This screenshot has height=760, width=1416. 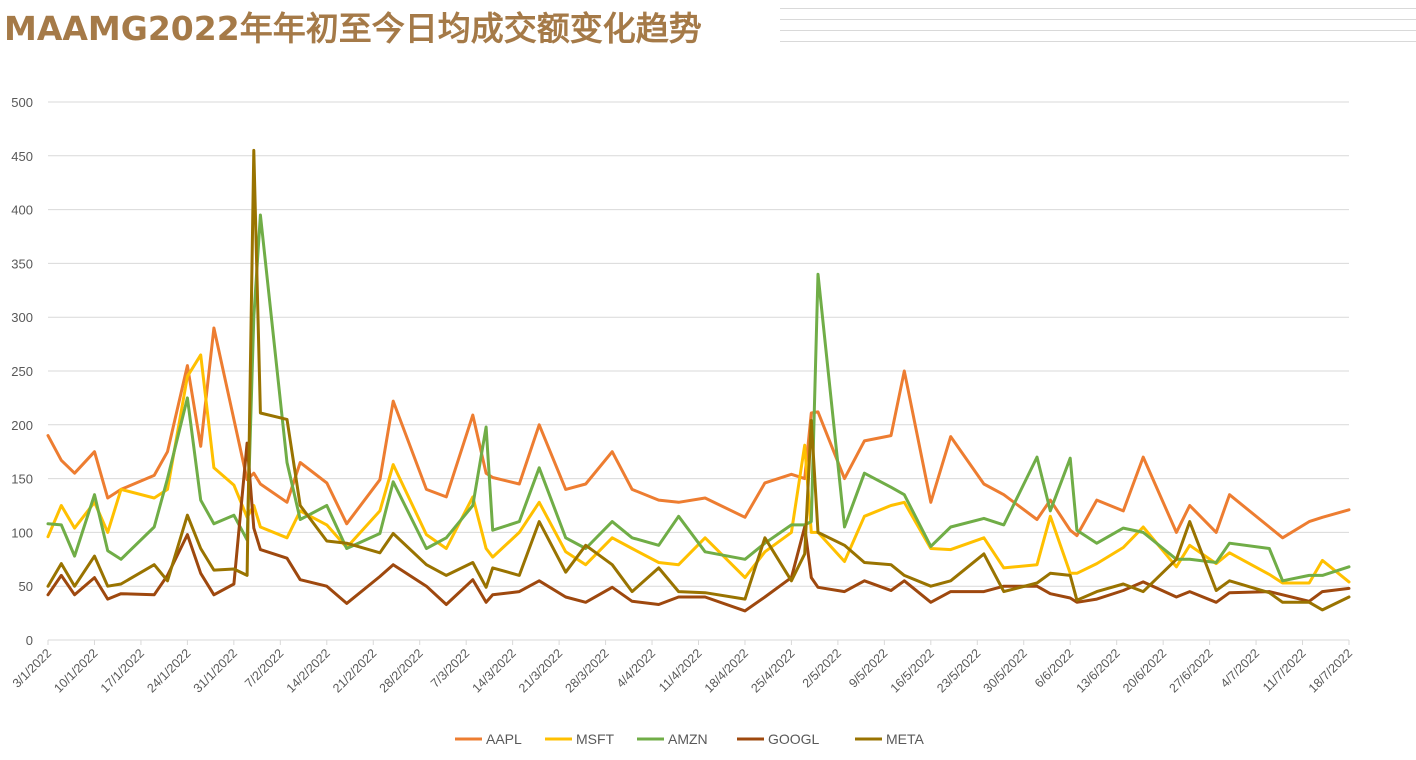 I want to click on y-tick-label: 200, so click(x=22, y=425).